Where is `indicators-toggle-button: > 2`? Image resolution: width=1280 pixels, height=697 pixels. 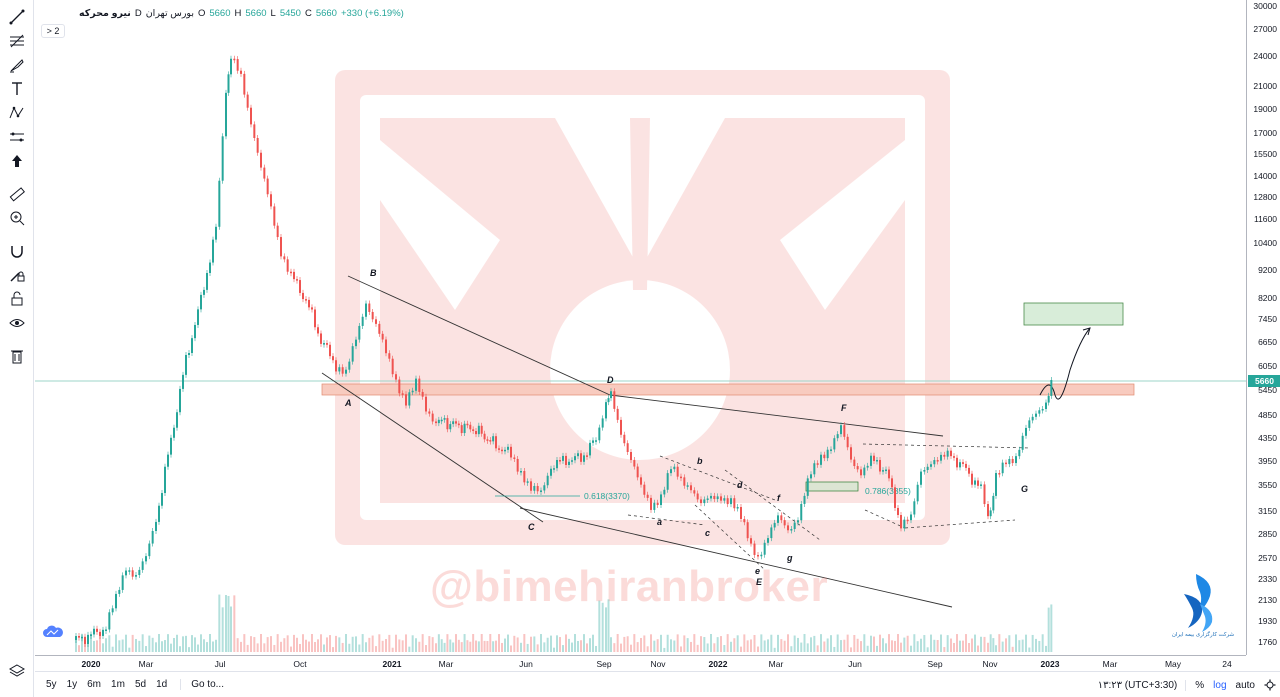
indicators-toggle-button: > 2 is located at coordinates (53, 31).